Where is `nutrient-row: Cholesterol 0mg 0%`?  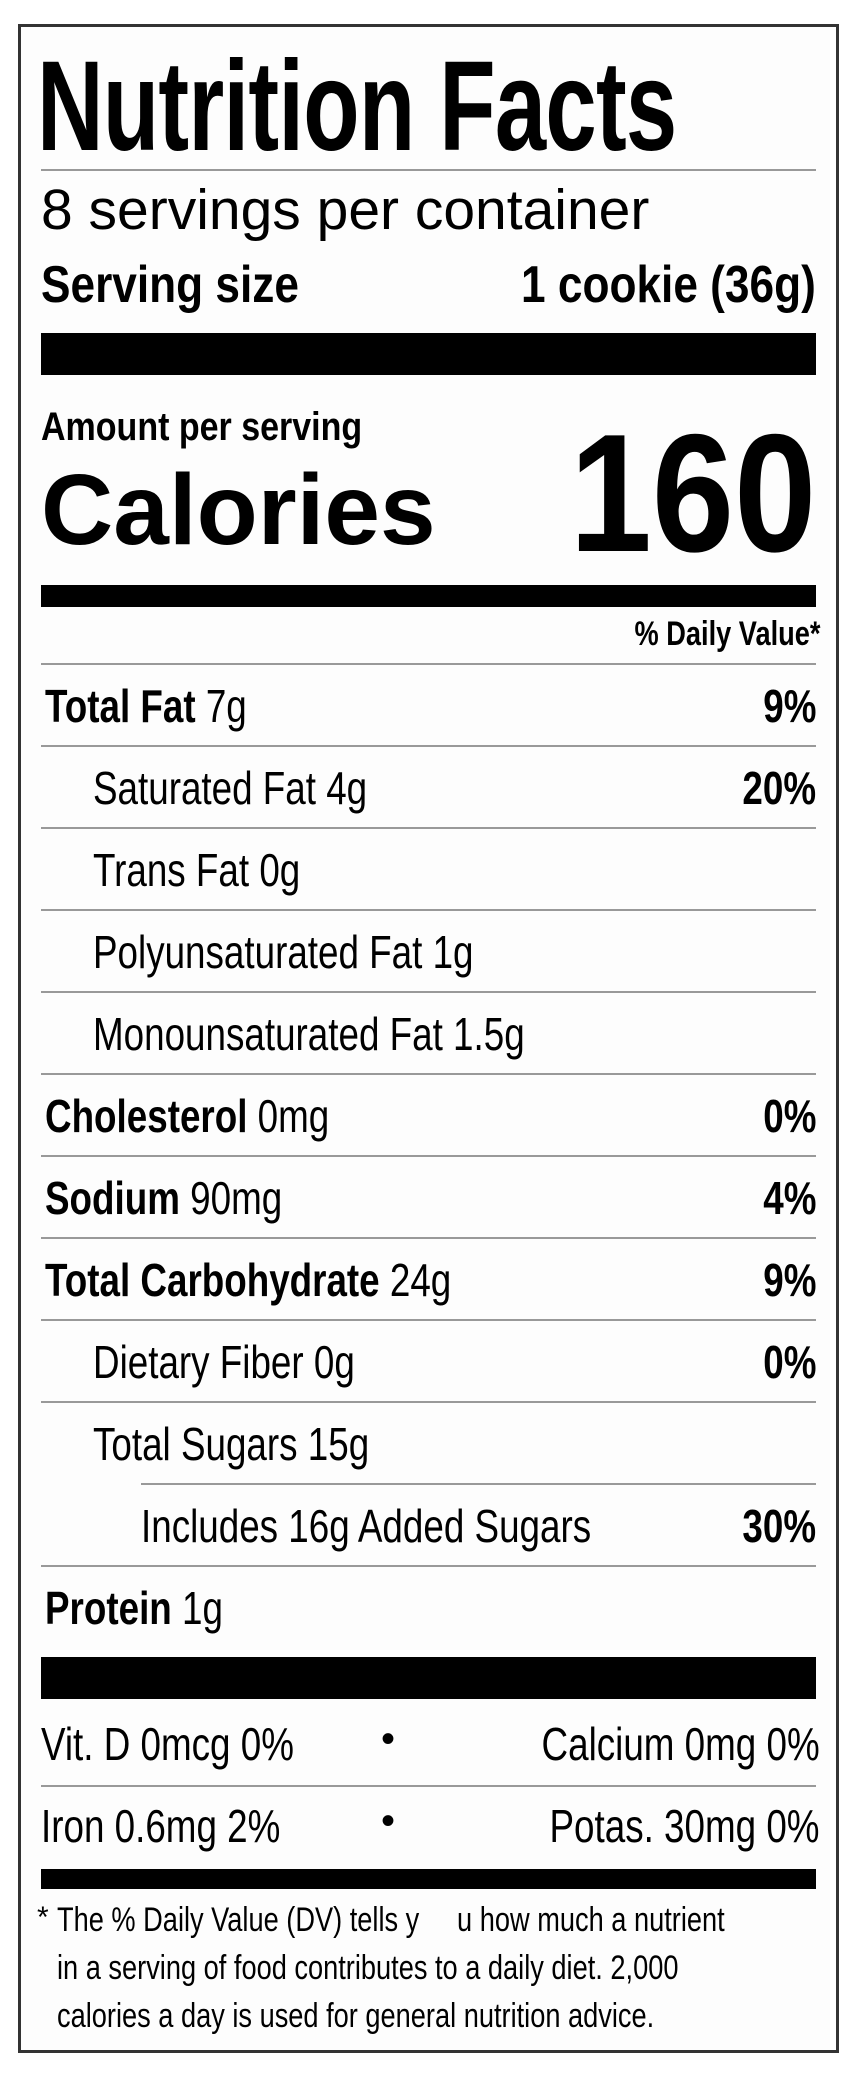 nutrient-row: Cholesterol 0mg 0% is located at coordinates (428, 1115).